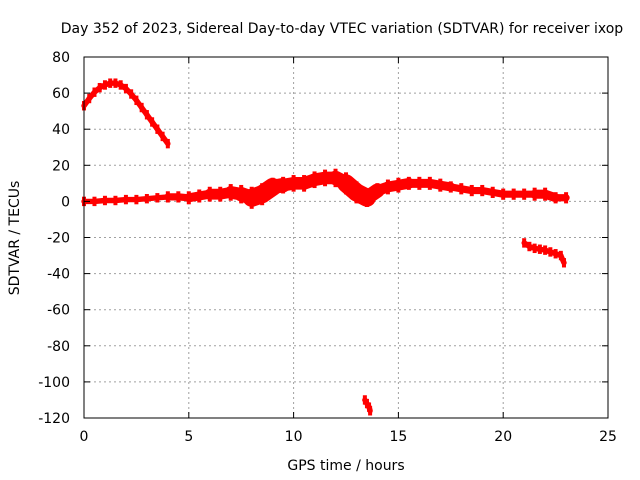 This screenshot has width=640, height=480. Describe the element at coordinates (294, 437) in the screenshot. I see `x-tick-label: 10` at that location.